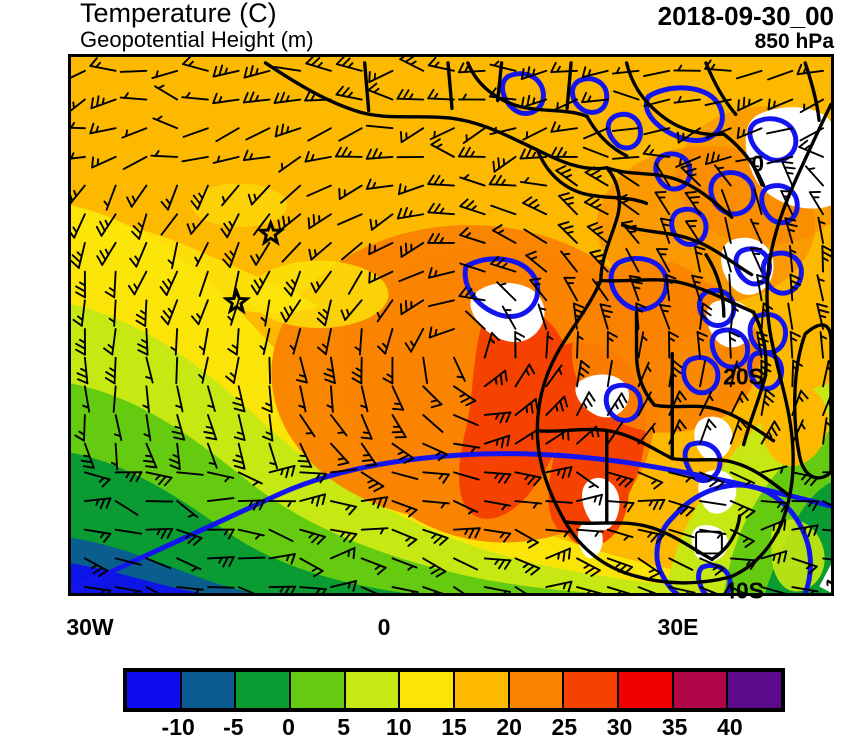  What do you see at coordinates (794, 41) in the screenshot?
I see `pressure-level-label: 850 hPa` at bounding box center [794, 41].